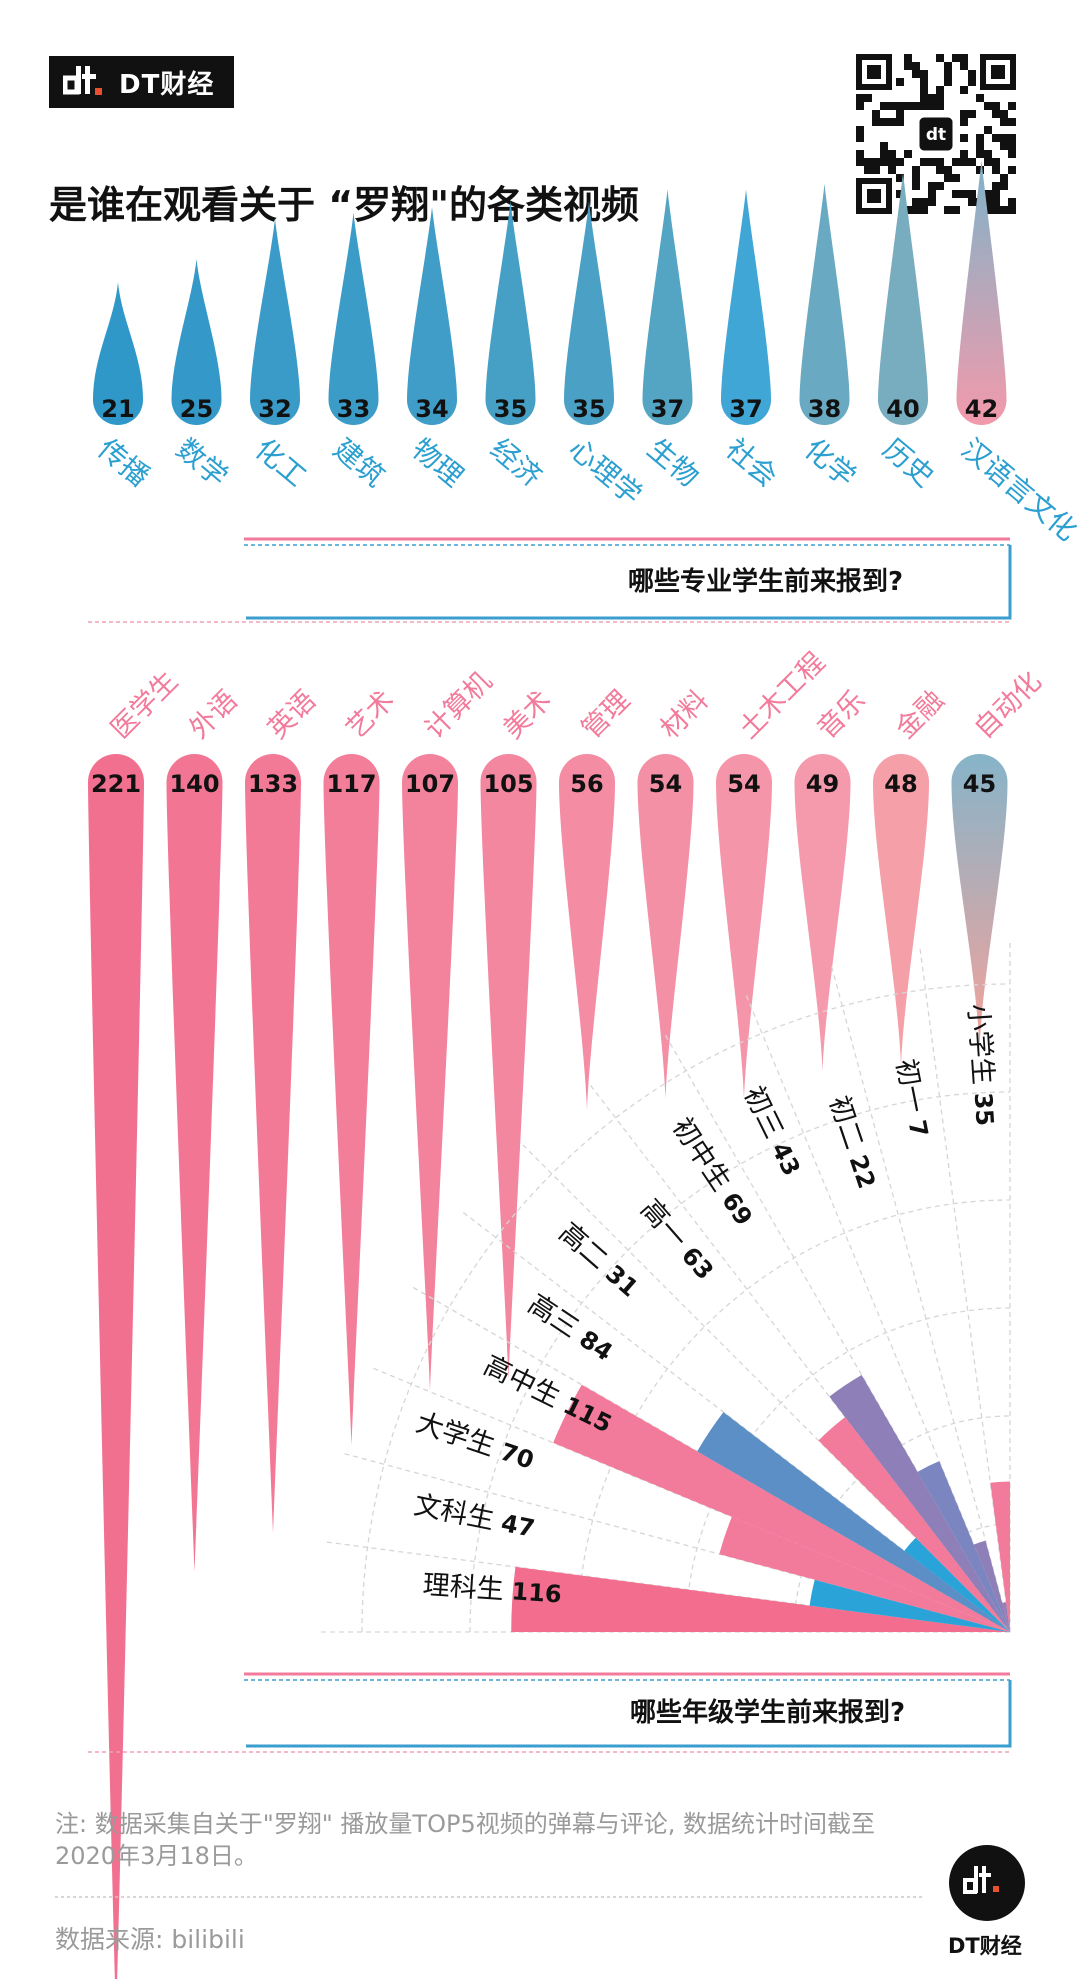 Image resolution: width=1080 pixels, height=1979 pixels. What do you see at coordinates (842, 715) in the screenshot?
I see `major-category-label: 音乐` at bounding box center [842, 715].